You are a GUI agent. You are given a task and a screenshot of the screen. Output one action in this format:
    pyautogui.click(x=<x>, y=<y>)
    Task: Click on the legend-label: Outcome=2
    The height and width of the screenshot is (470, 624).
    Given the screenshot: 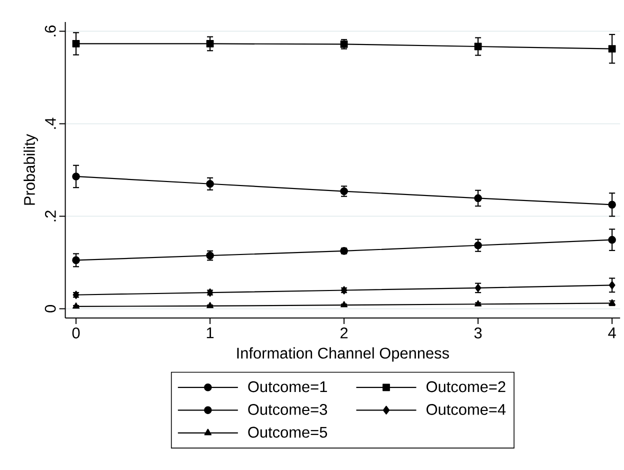 What is the action you would take?
    pyautogui.click(x=466, y=386)
    